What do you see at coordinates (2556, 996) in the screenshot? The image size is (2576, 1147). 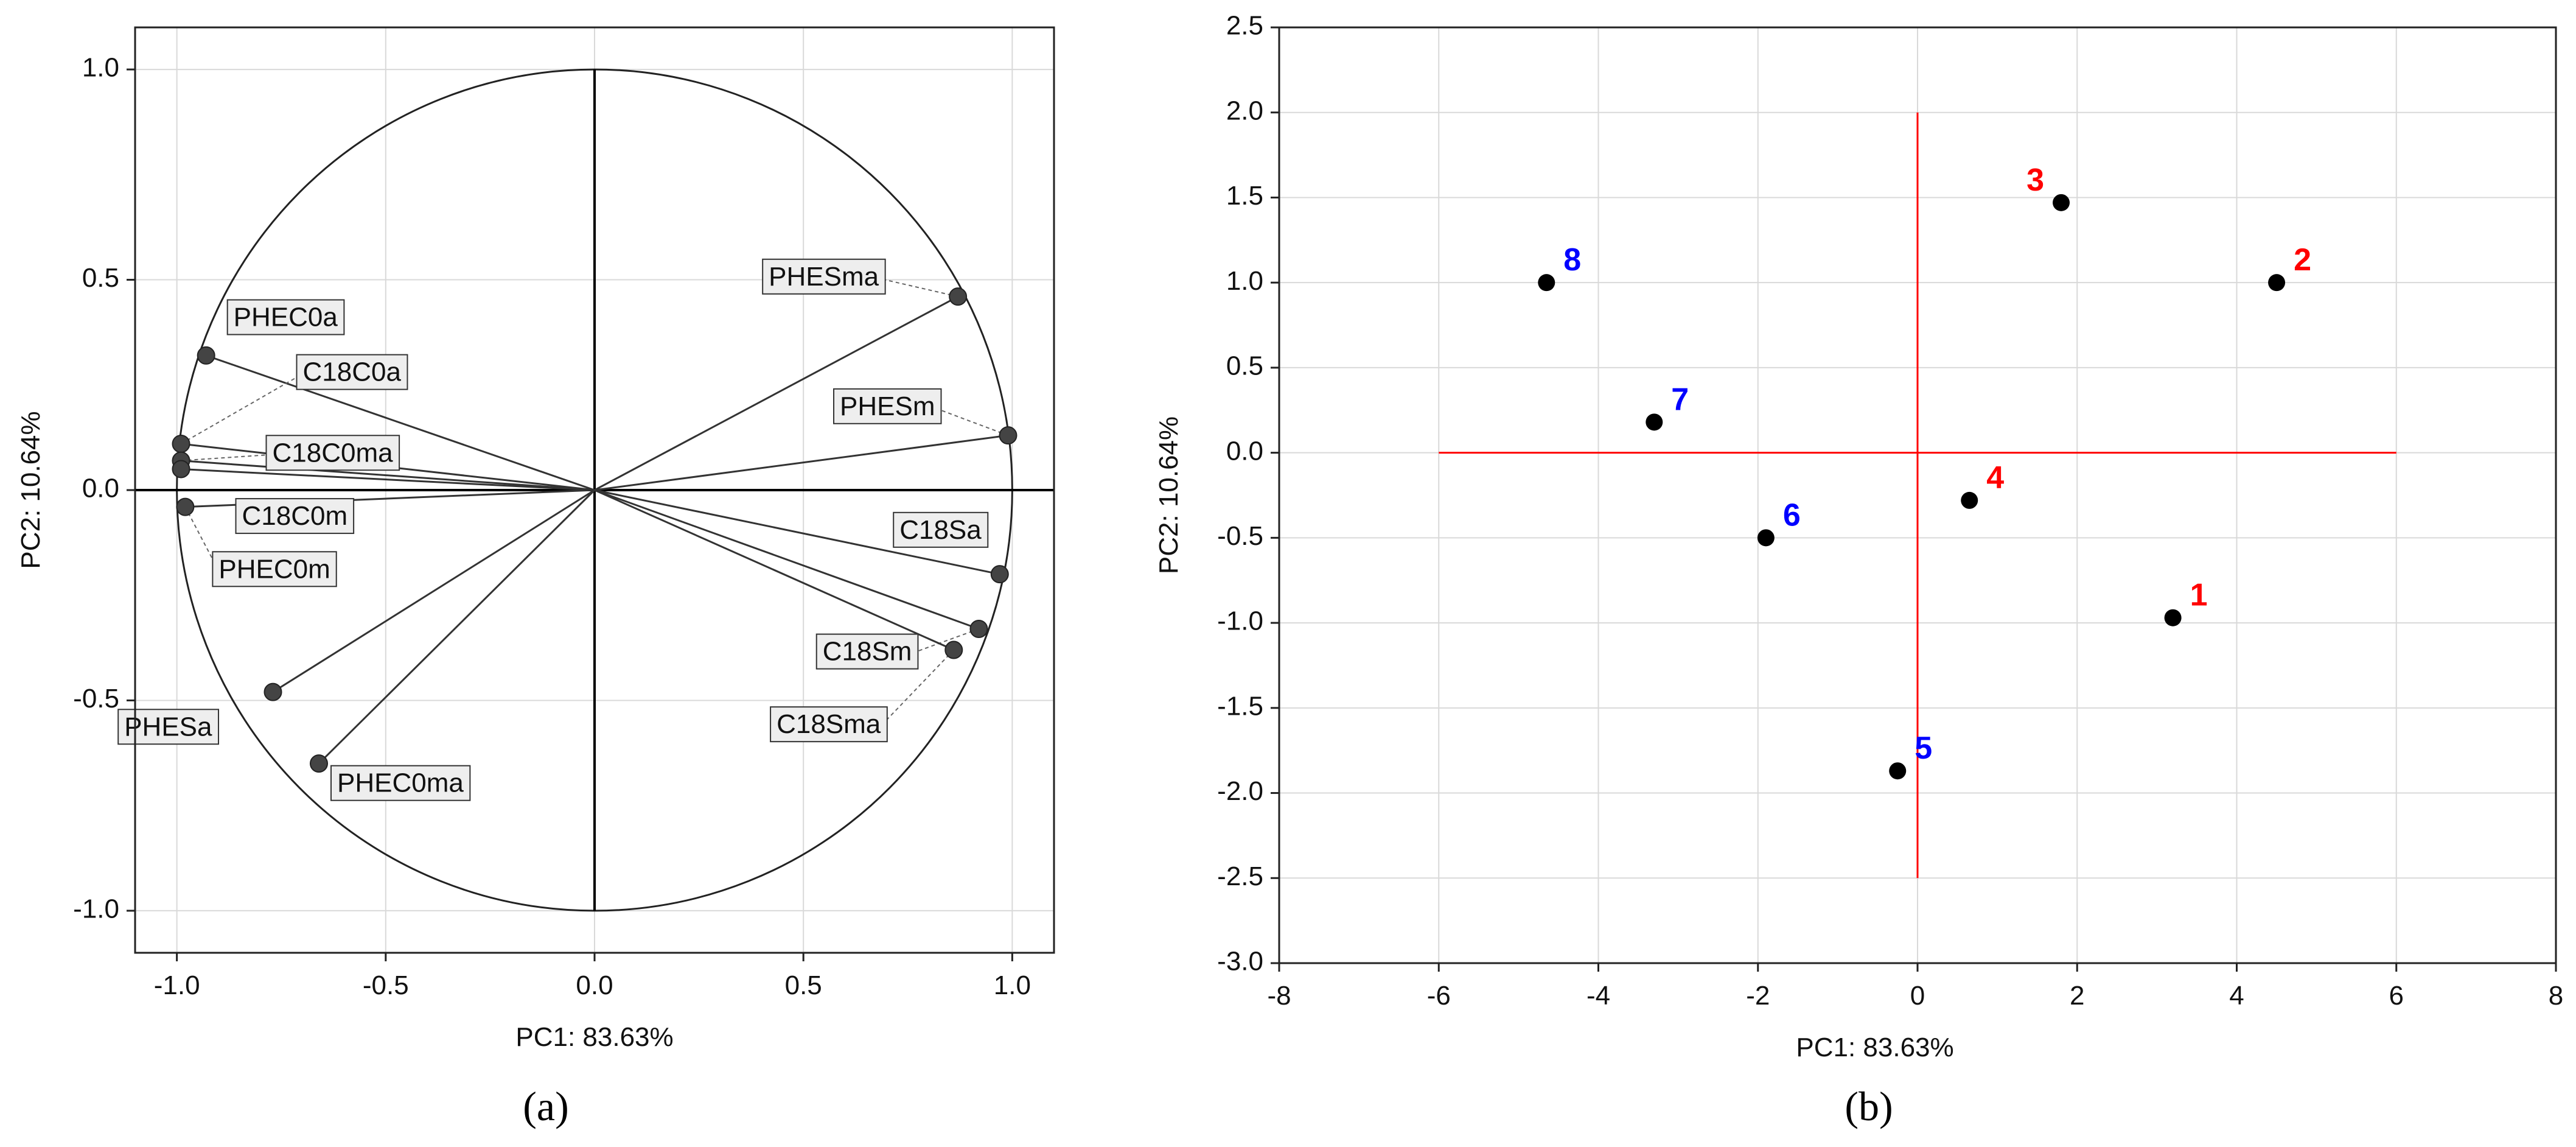 I see `panel-b-x-tick-label: 8` at bounding box center [2556, 996].